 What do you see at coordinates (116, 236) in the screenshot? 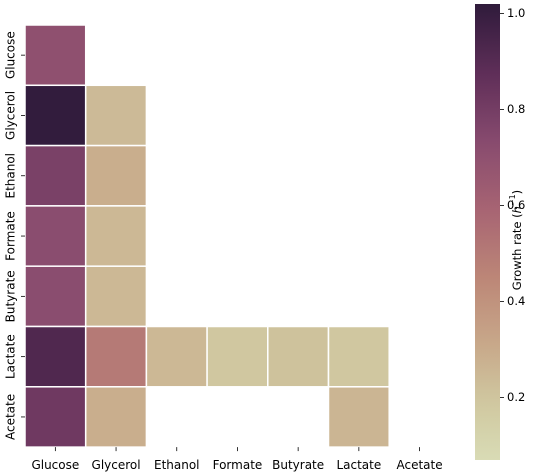
I see `heatmap-cell-formate-glycerol` at bounding box center [116, 236].